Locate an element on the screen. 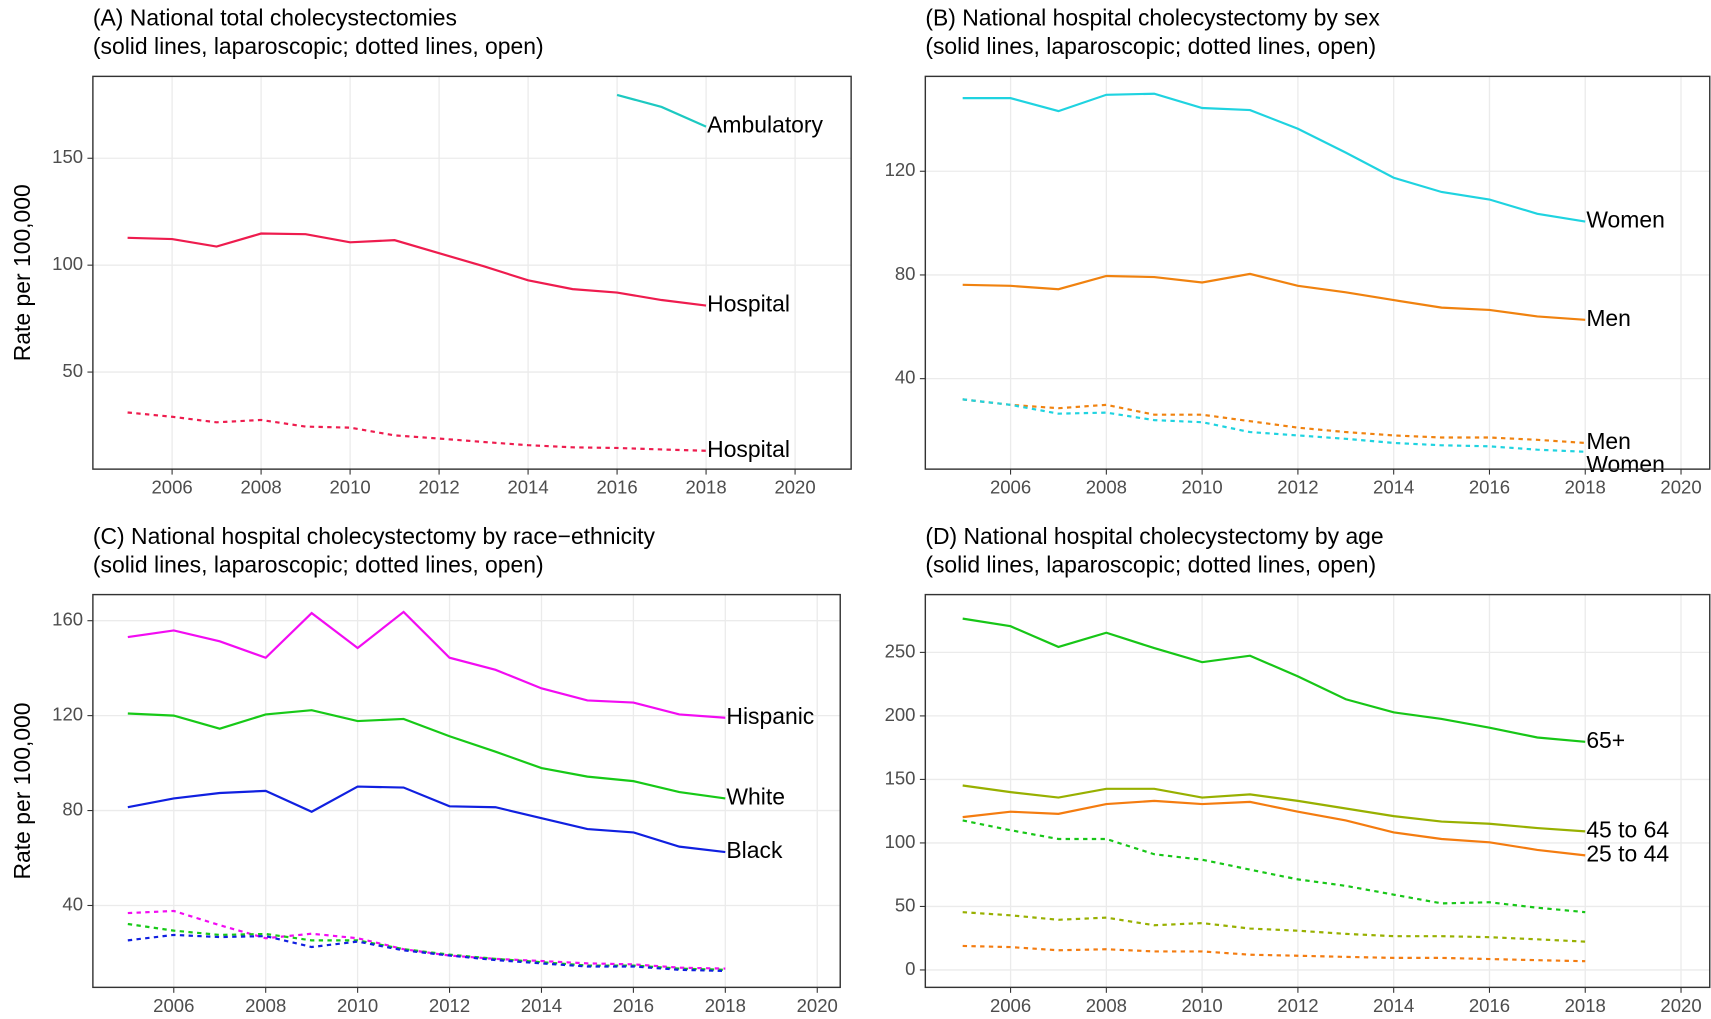 This screenshot has width=1711, height=1019. y-tick-label: 250 is located at coordinates (900, 650).